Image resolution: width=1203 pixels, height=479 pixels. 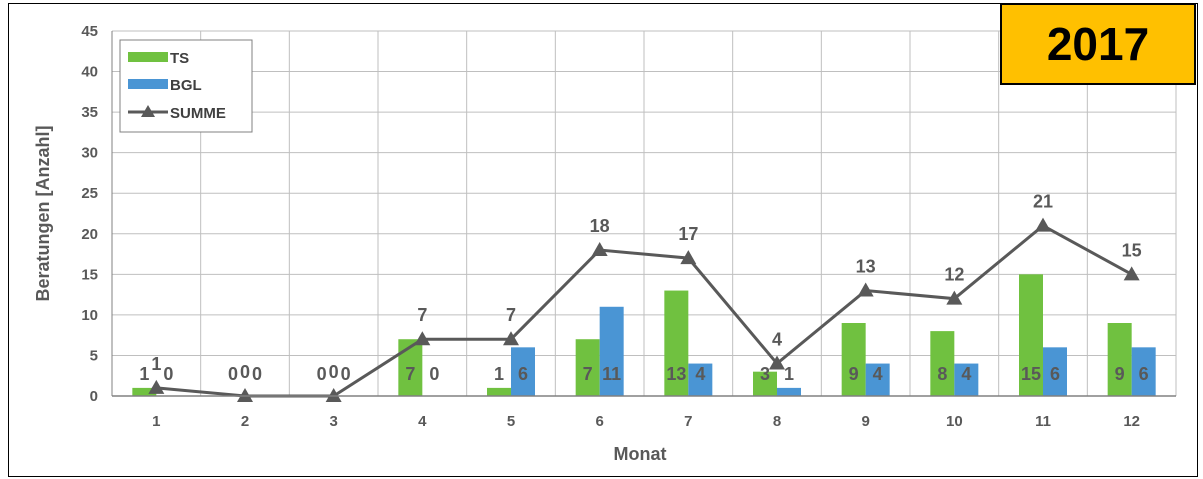 What do you see at coordinates (1043, 202) in the screenshot?
I see `line-label-summe: 21` at bounding box center [1043, 202].